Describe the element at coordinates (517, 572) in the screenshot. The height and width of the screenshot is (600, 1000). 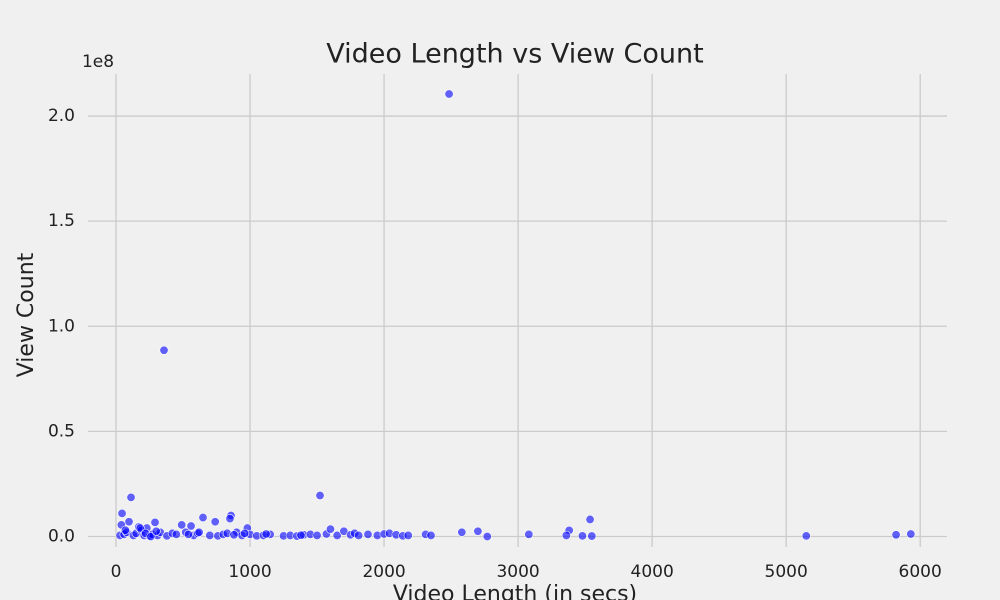
I see `x-tick-label: 3000` at that location.